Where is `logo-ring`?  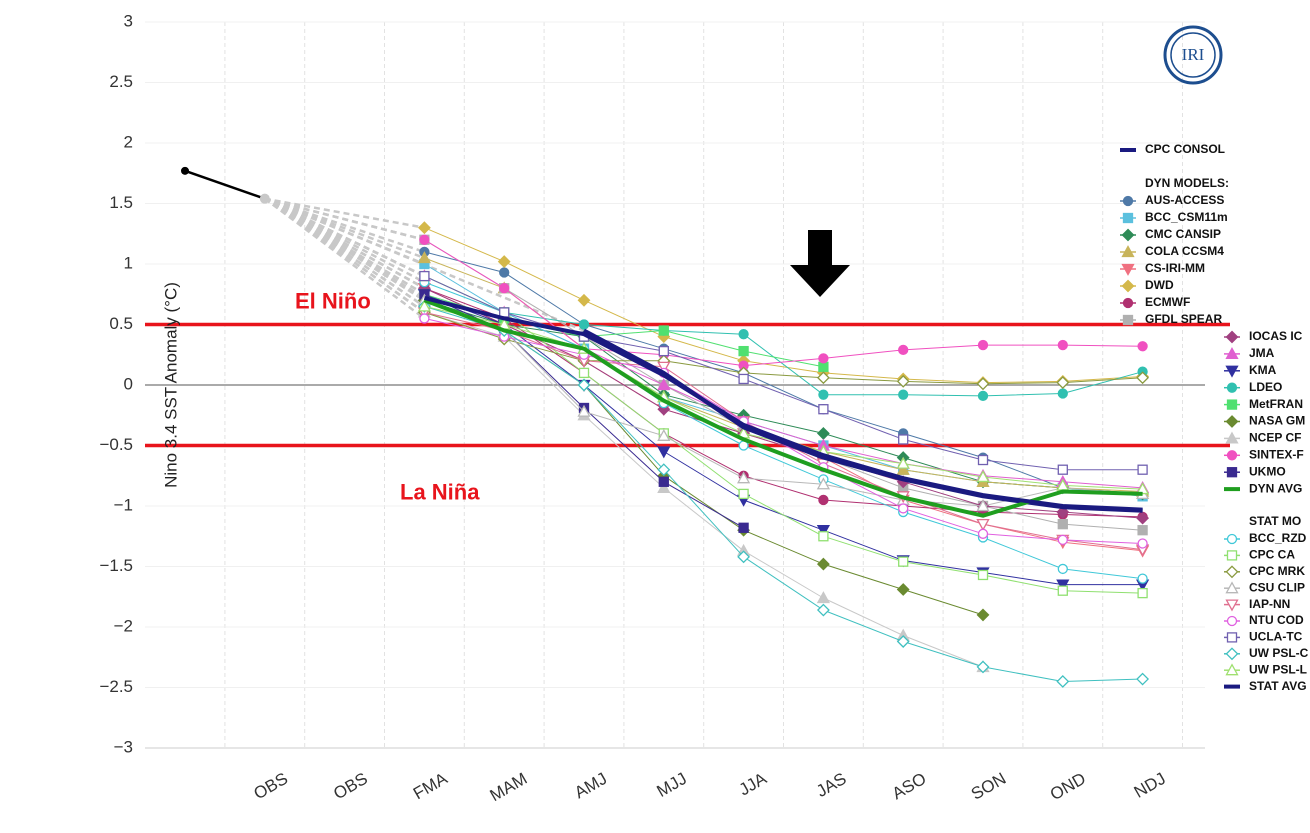 logo-ring is located at coordinates (1193, 55).